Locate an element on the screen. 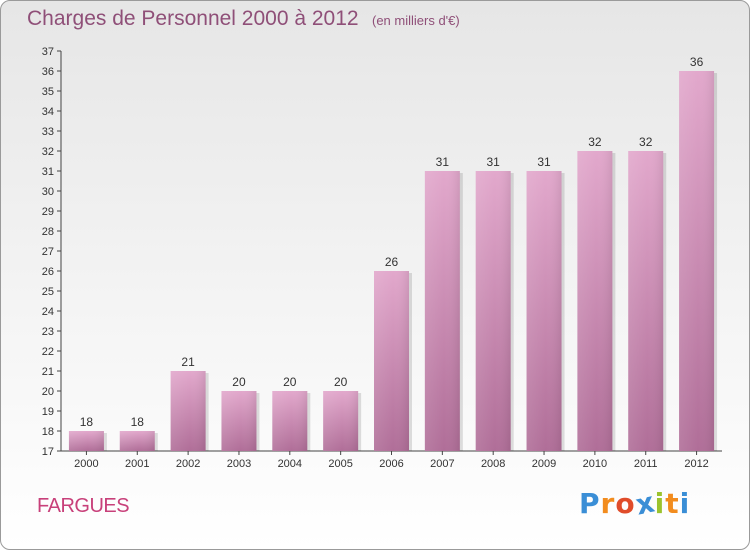 The width and height of the screenshot is (750, 550). y-tick-label: 30 is located at coordinates (48, 192).